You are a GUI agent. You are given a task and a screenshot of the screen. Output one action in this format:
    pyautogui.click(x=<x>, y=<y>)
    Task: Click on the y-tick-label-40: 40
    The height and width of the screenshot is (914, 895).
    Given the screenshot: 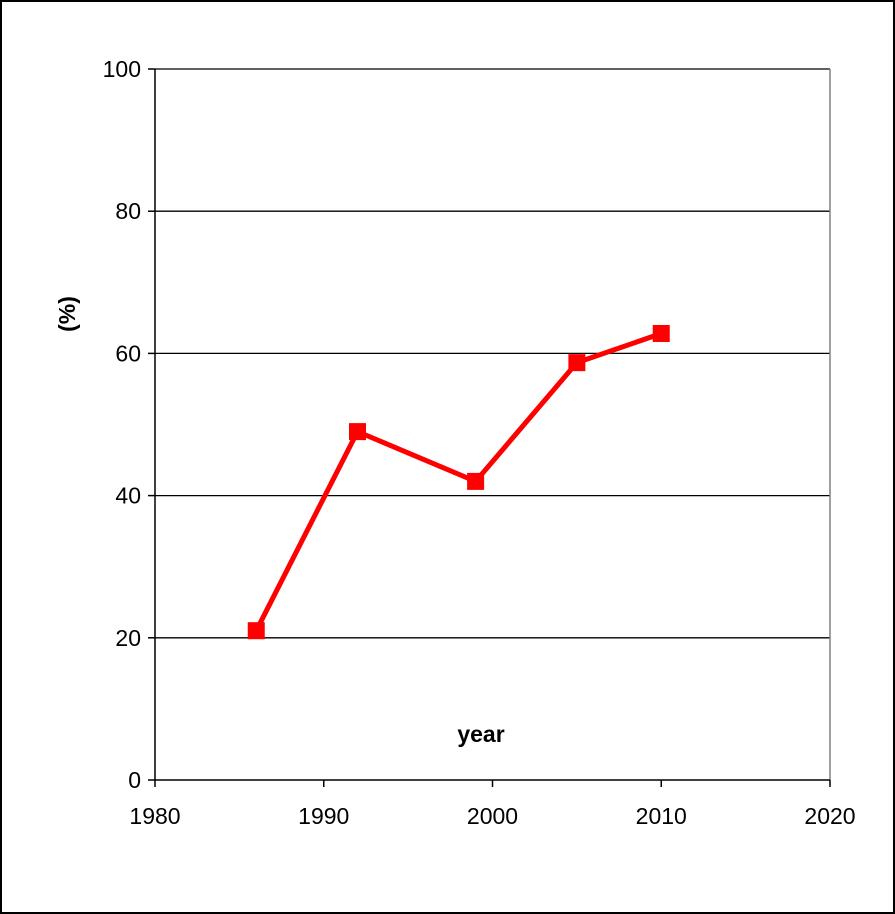 What is the action you would take?
    pyautogui.click(x=128, y=496)
    